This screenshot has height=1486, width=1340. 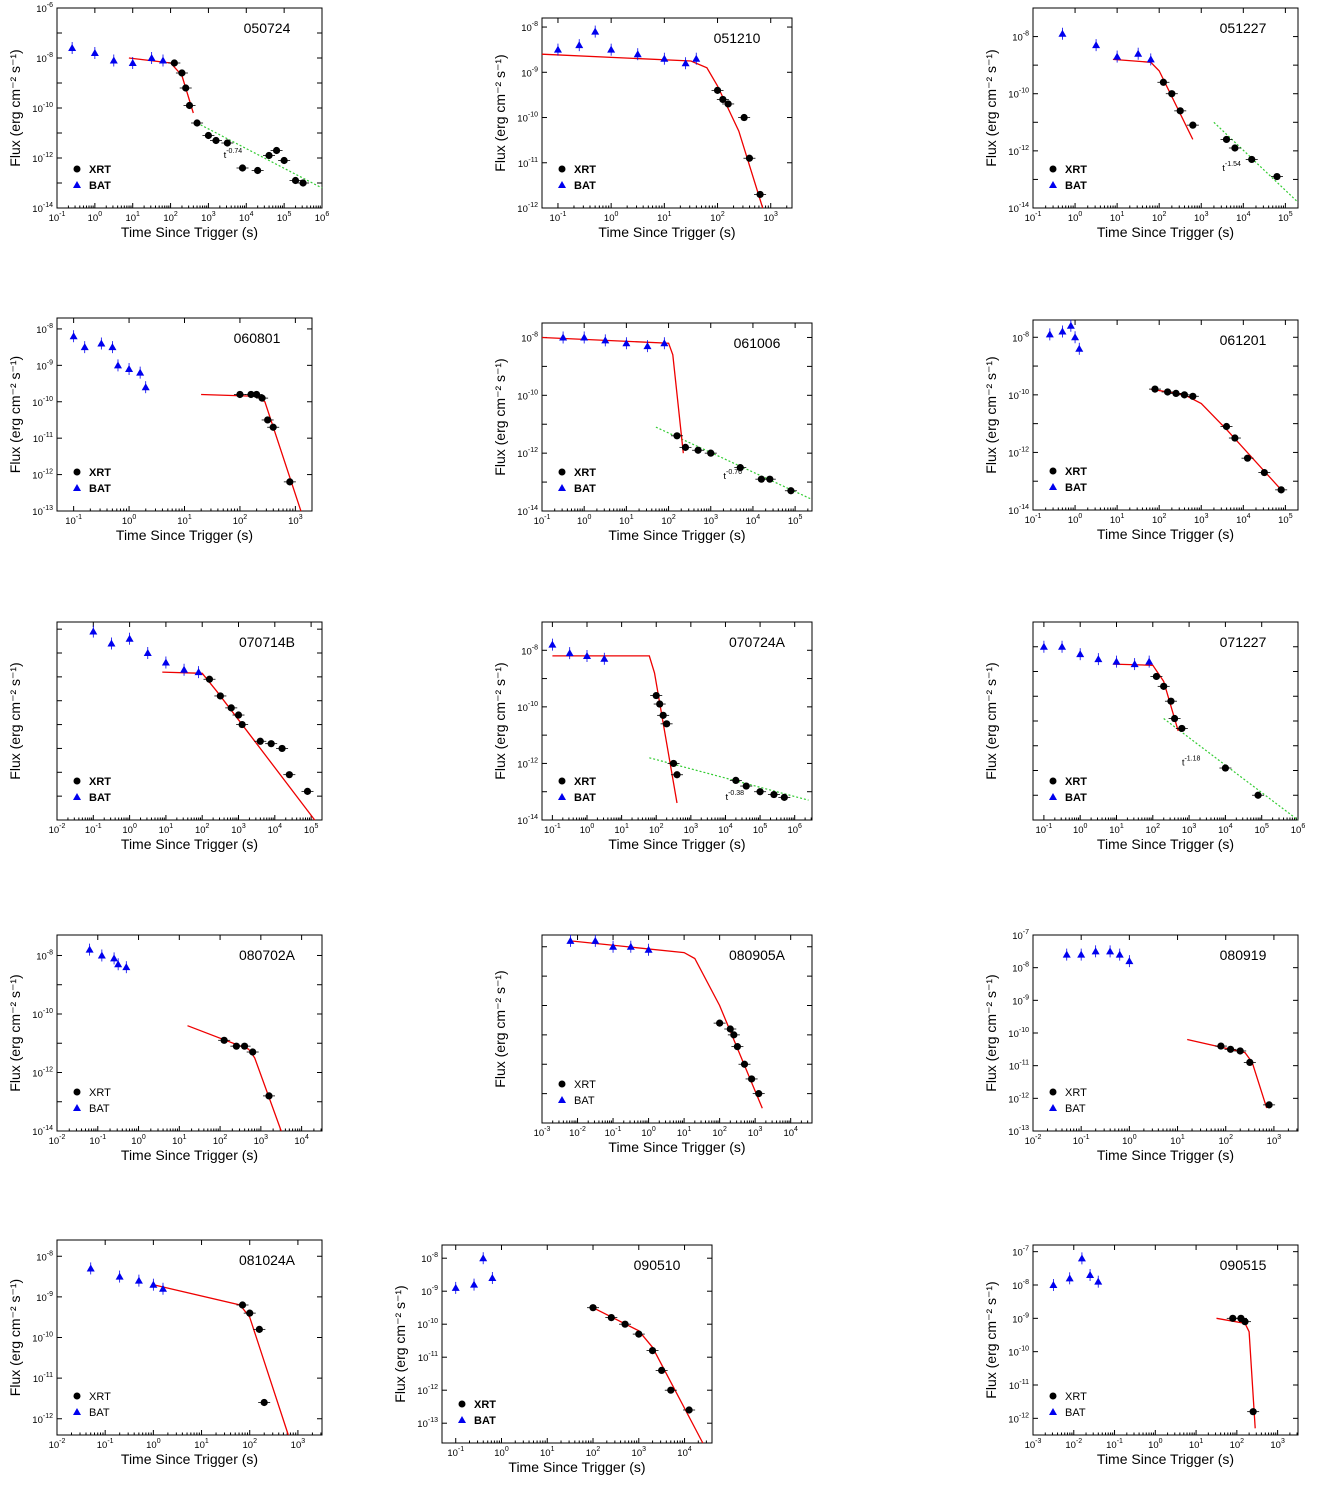 What do you see at coordinates (527, 820) in the screenshot?
I see `y-tick-label: 10-14` at bounding box center [527, 820].